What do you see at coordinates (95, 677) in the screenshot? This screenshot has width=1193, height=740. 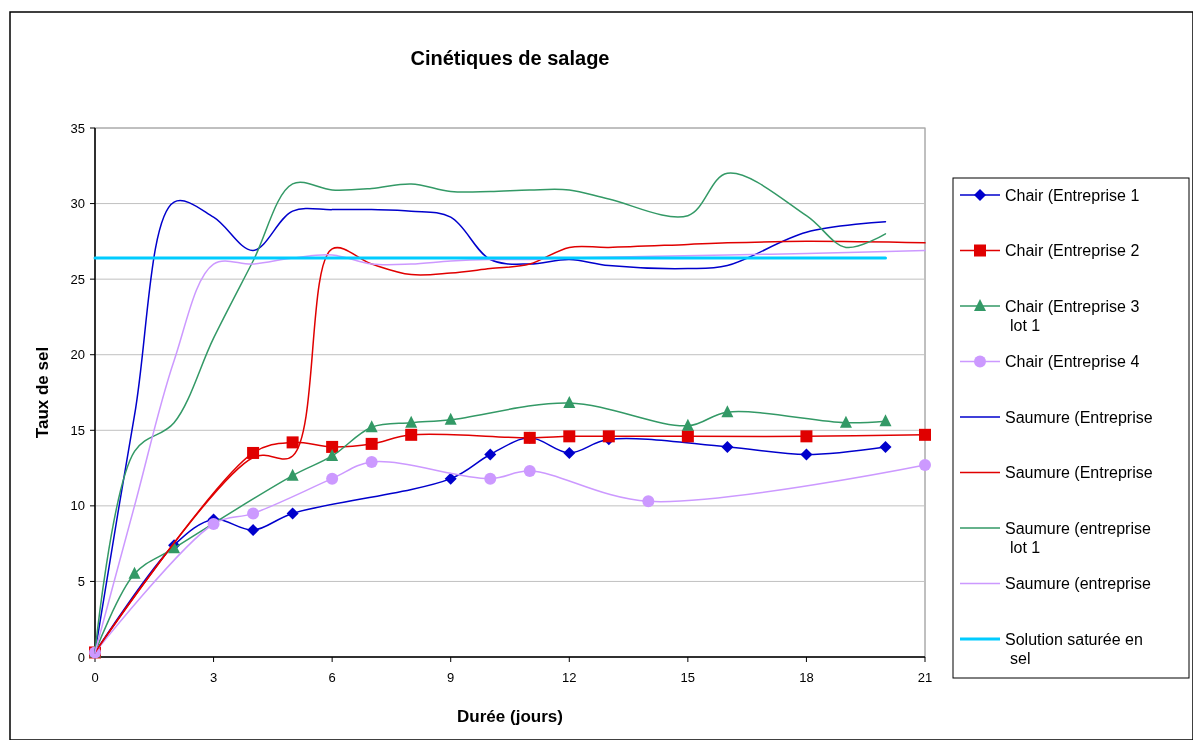 I see `x-tick-label: 0` at bounding box center [95, 677].